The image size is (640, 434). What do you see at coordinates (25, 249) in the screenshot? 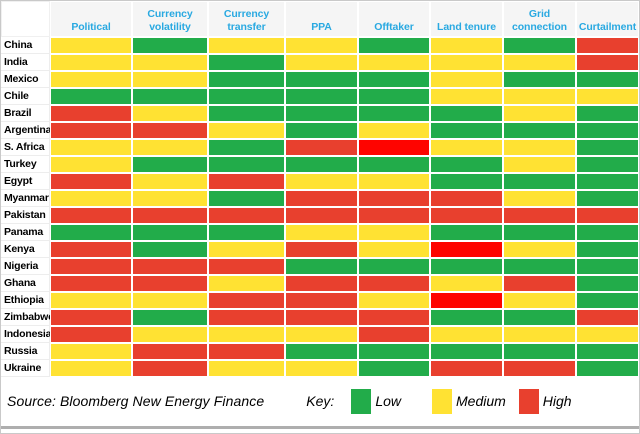
I see `row-label: Kenya` at bounding box center [25, 249].